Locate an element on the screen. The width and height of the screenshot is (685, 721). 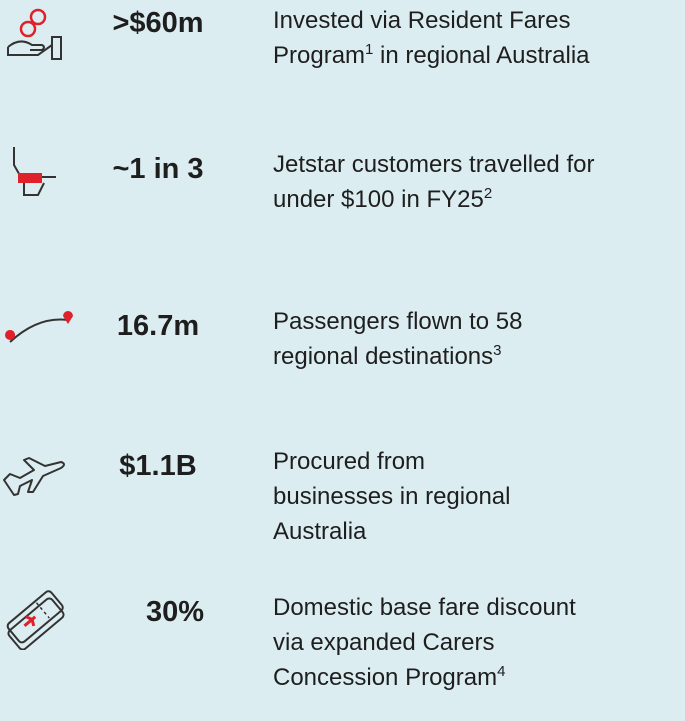
ticket-icon is located at coordinates (35, 620).